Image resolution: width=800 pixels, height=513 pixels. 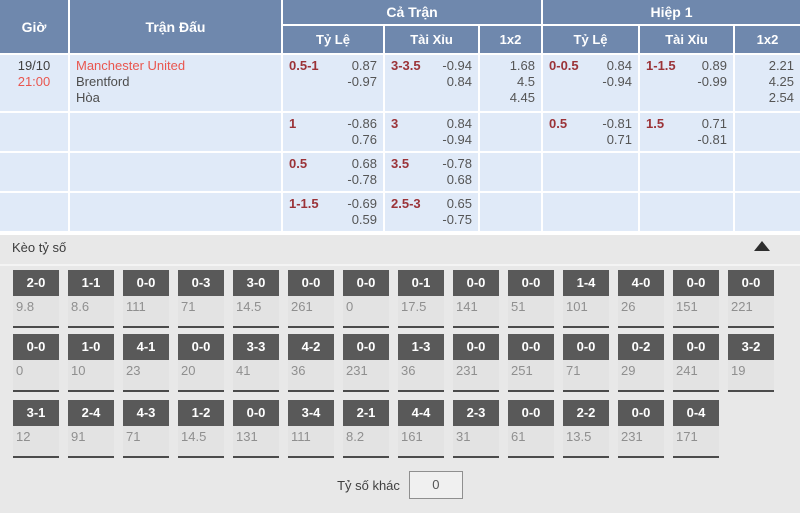 What do you see at coordinates (696, 363) in the screenshot?
I see `score-box: 0-0 241` at bounding box center [696, 363].